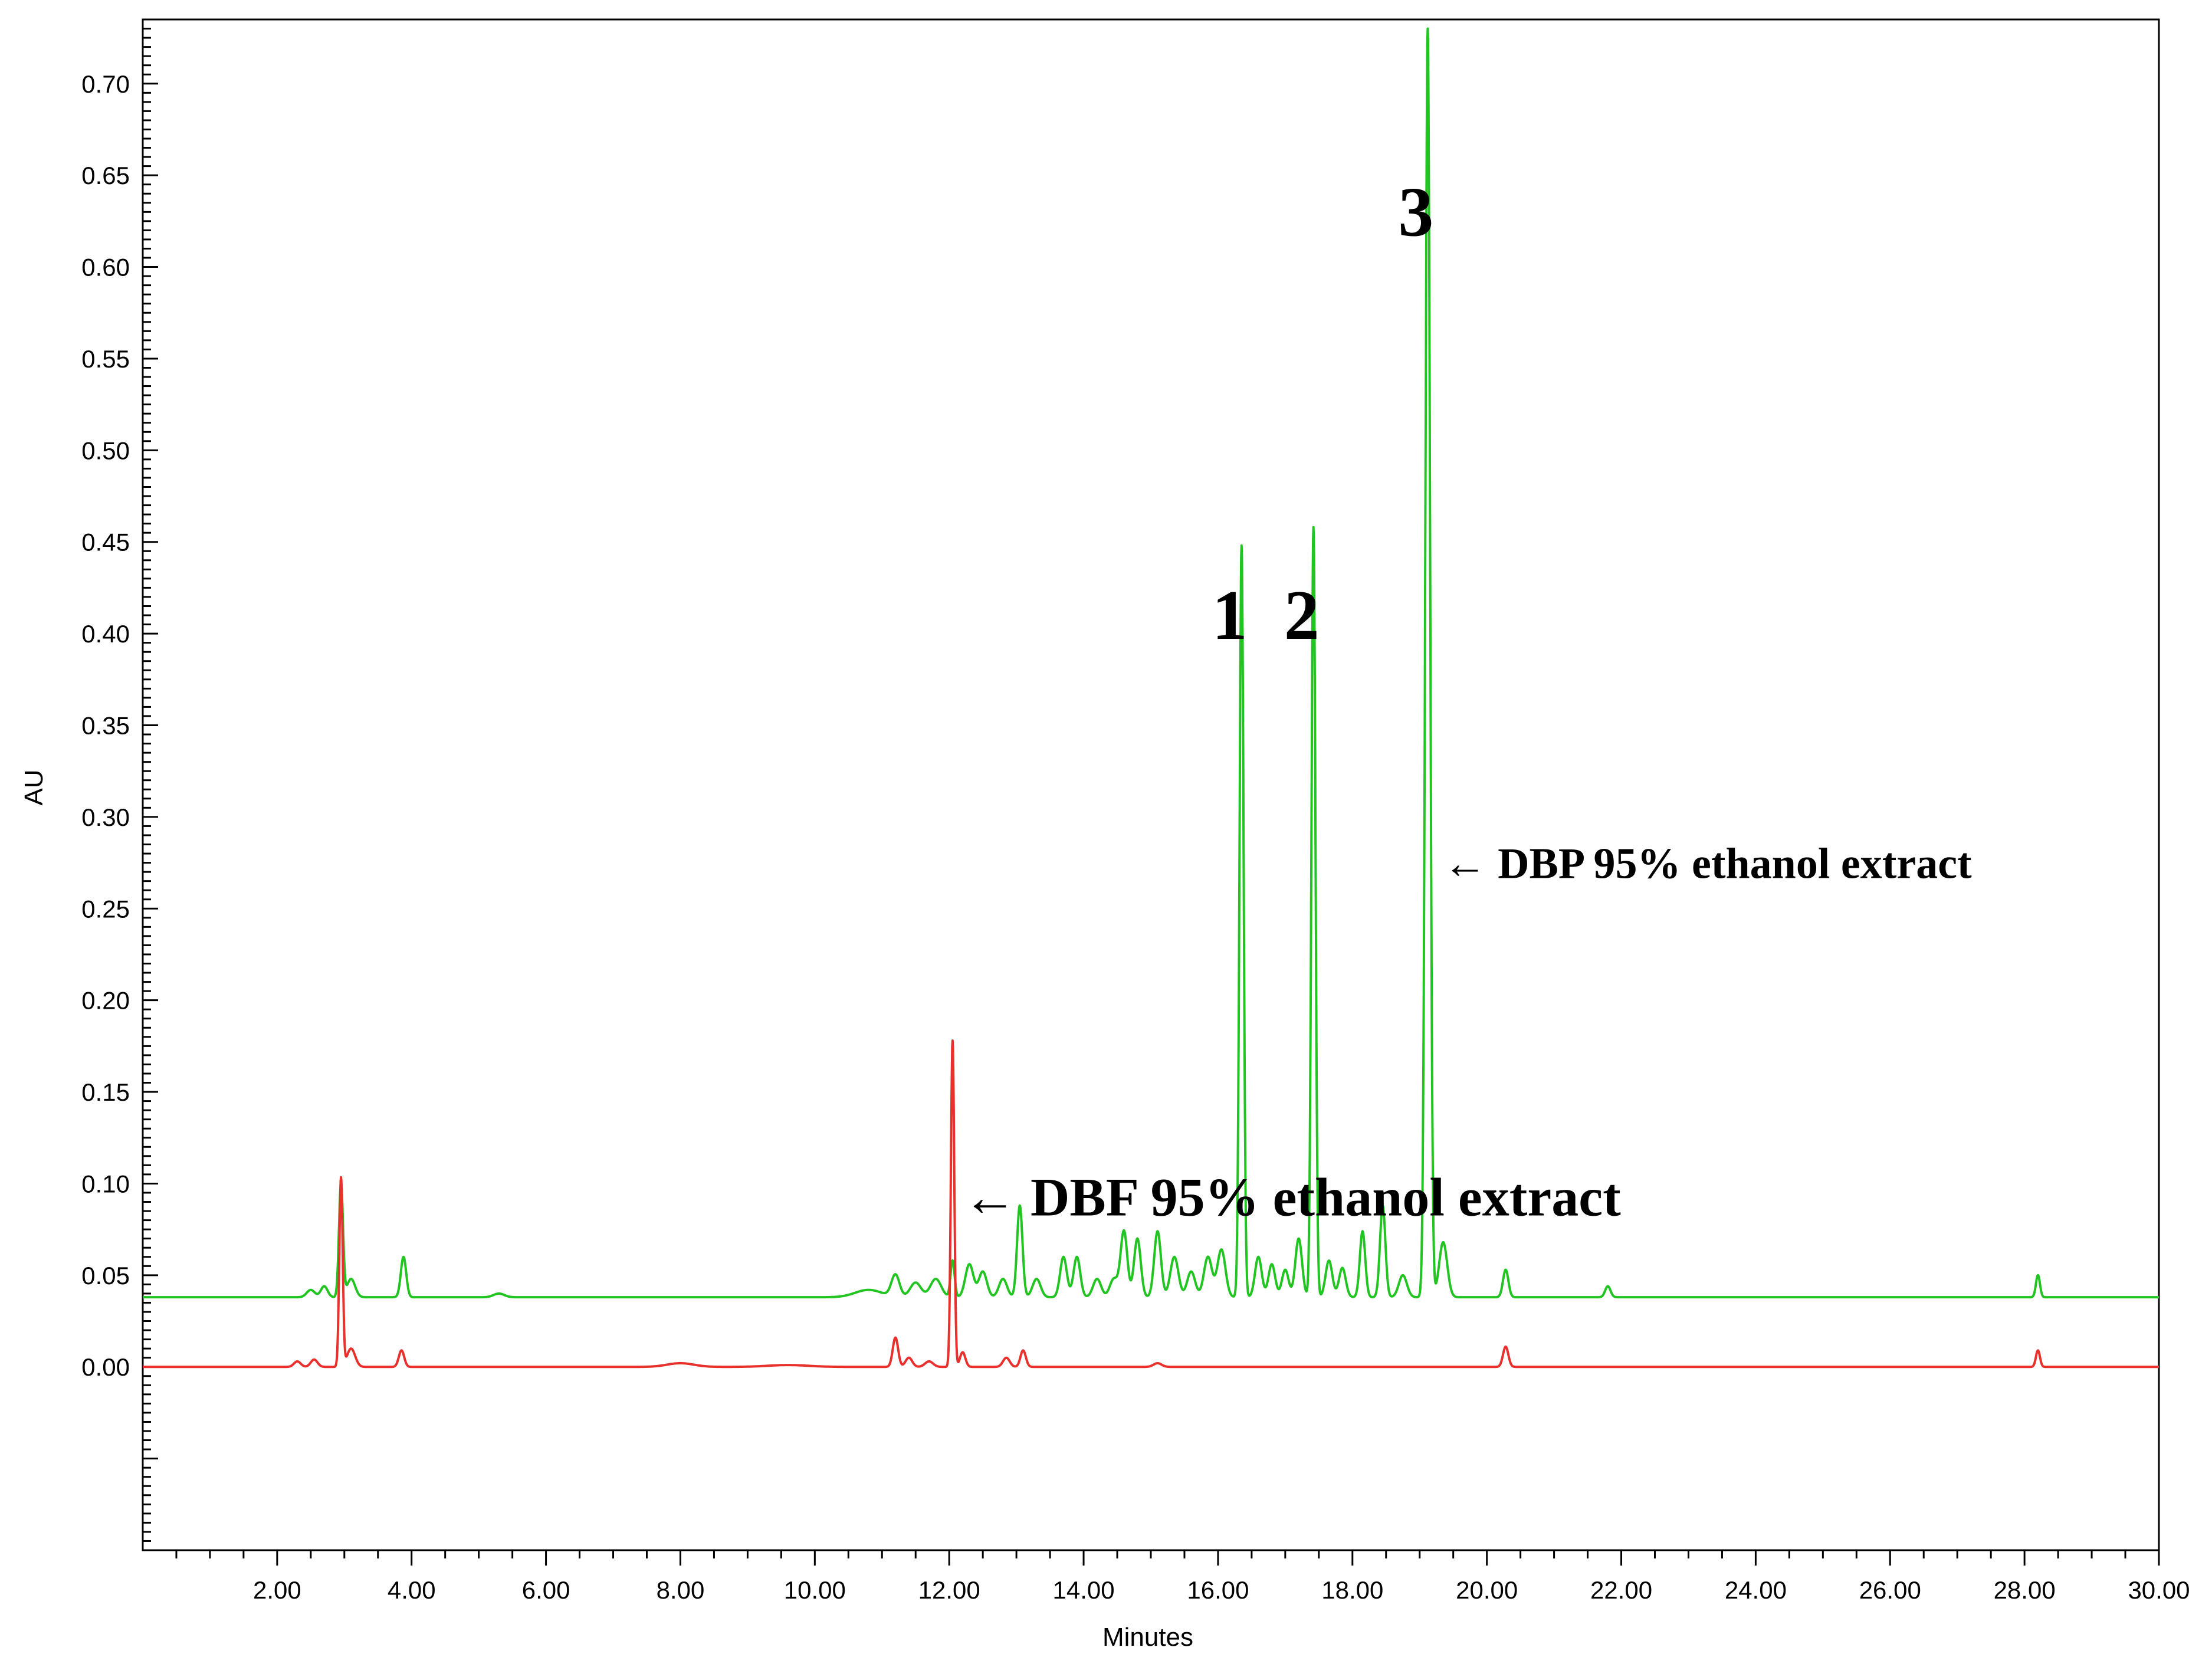 This screenshot has width=2212, height=1667. What do you see at coordinates (1084, 1590) in the screenshot?
I see `x-tick-label: 14.00` at bounding box center [1084, 1590].